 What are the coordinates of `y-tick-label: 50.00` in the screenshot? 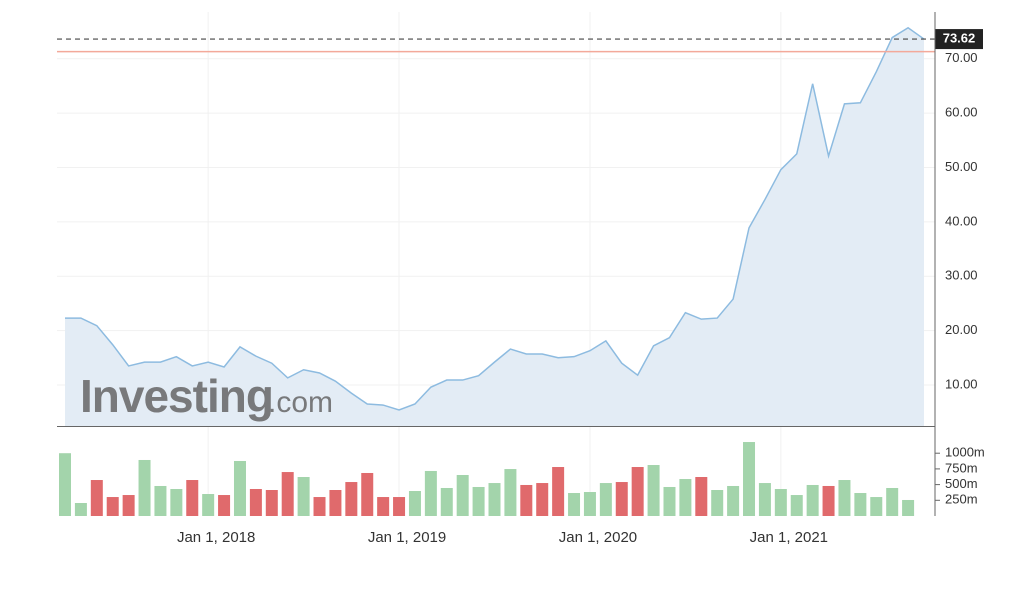 It's located at (961, 166).